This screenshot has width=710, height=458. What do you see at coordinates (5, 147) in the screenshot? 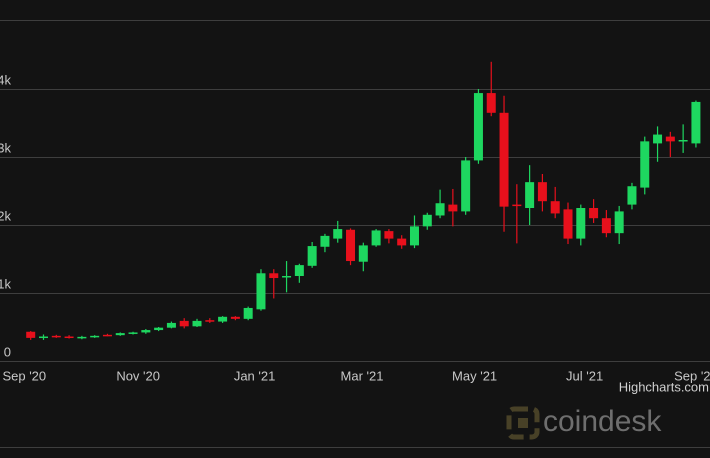
I see `y-tick-label: 3k` at bounding box center [5, 147].